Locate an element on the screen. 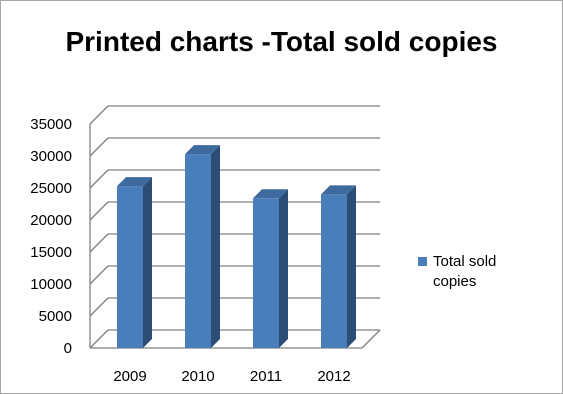 This screenshot has width=563, height=394. y-tick-label: 5000 is located at coordinates (55, 316).